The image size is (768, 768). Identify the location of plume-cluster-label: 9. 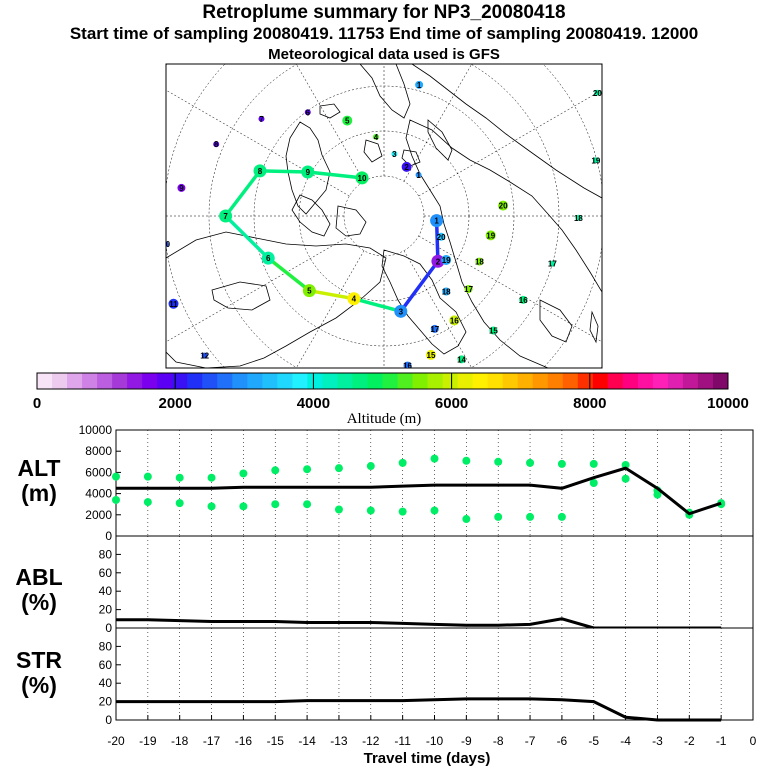
(117, 298).